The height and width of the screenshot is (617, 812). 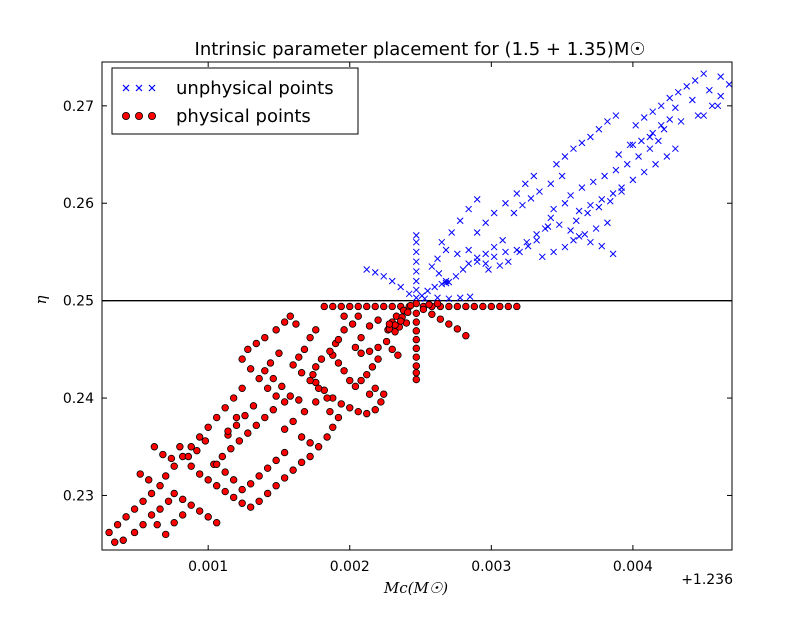 I want to click on y-tick-label: 0.24, so click(x=78, y=399).